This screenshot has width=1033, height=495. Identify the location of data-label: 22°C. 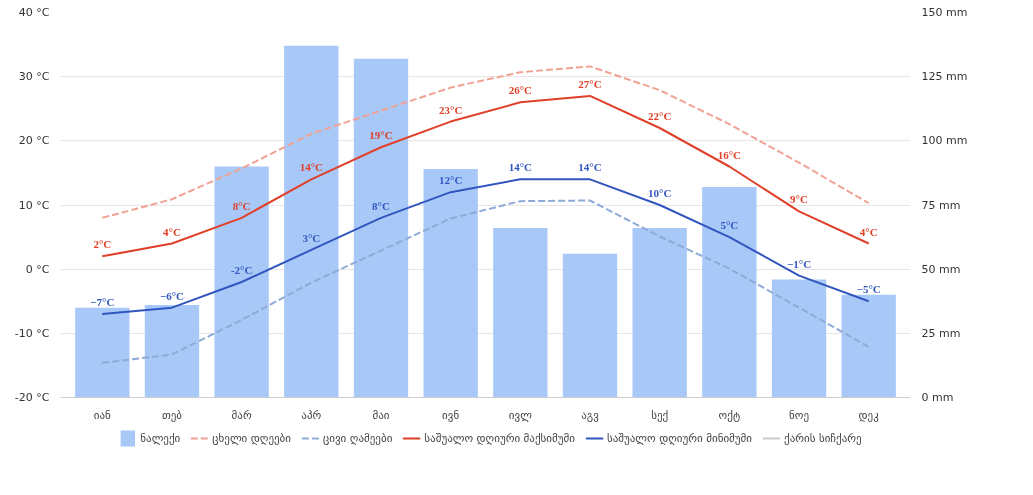
(660, 116).